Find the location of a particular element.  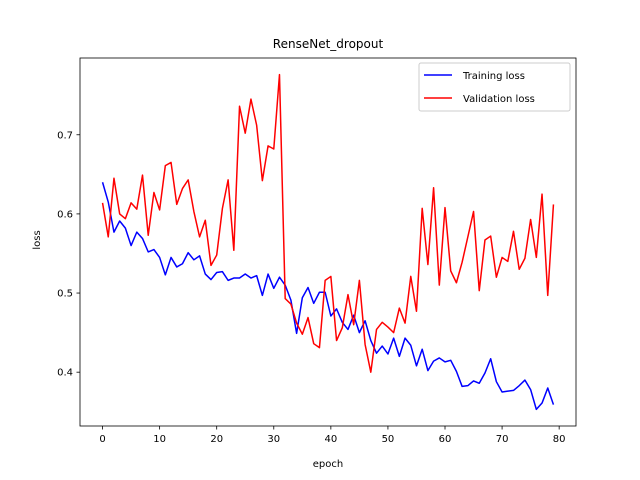

y-tick-label: 0.7 is located at coordinates (65, 135).